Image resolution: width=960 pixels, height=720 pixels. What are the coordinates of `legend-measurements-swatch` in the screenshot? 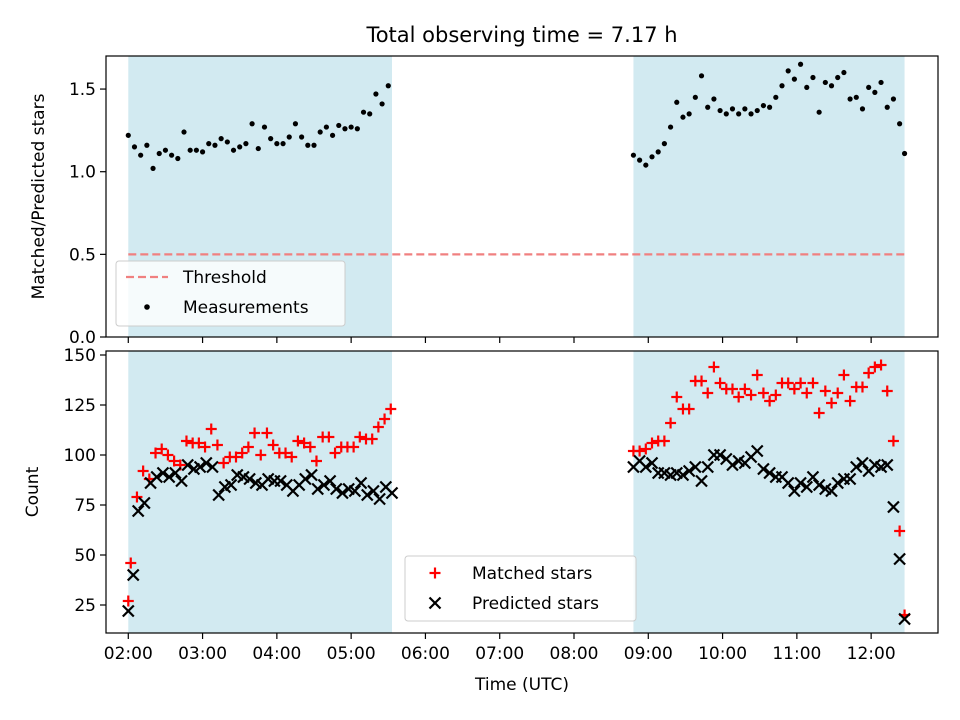 It's located at (147, 307).